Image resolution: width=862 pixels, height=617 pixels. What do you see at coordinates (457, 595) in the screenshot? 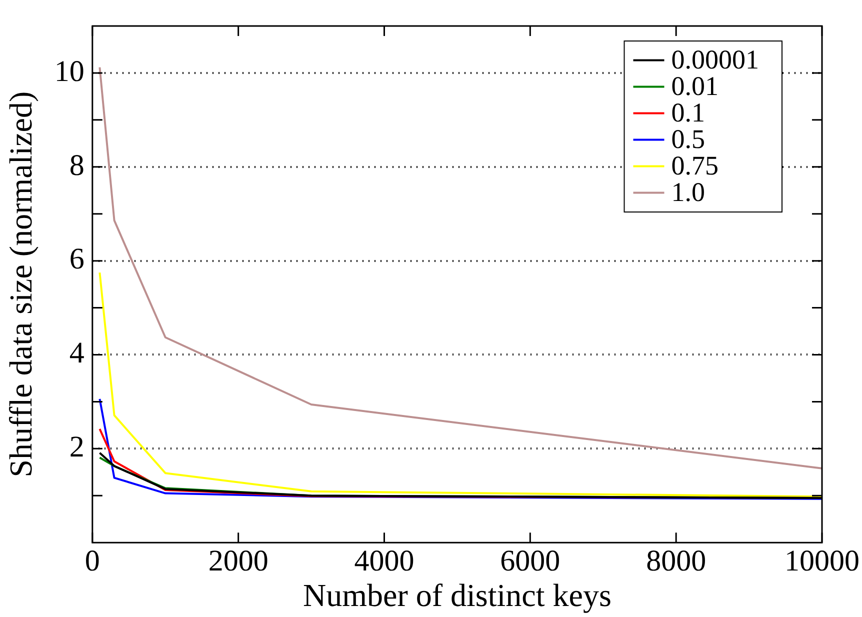
I see `x-axis-title: Number of distinct keys` at bounding box center [457, 595].